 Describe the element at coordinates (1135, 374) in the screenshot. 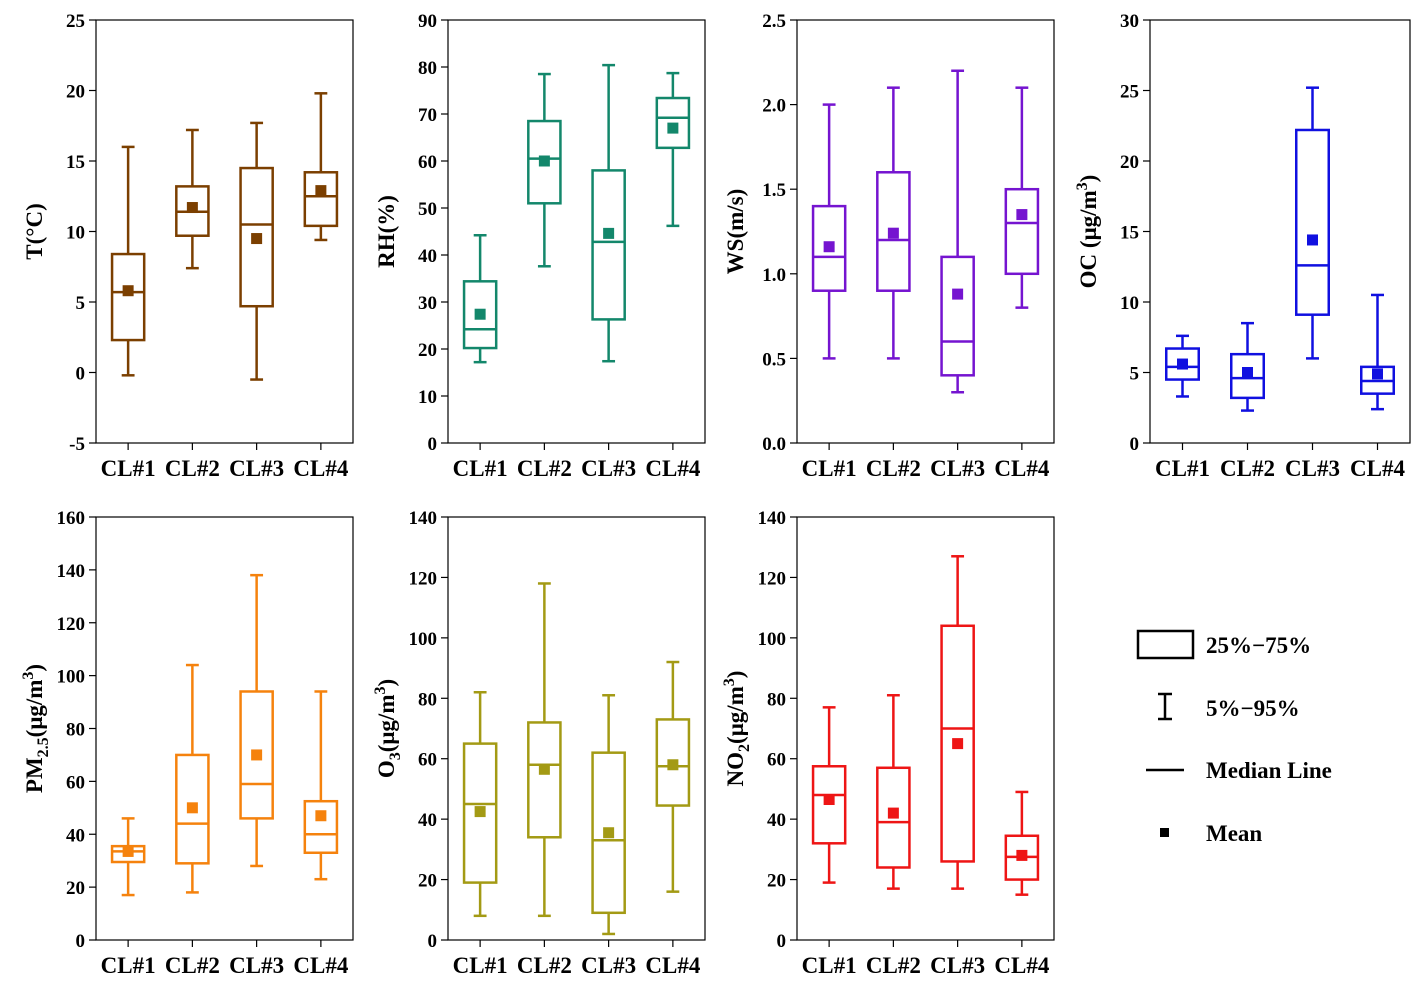

I see `y-tick-label: 5` at that location.